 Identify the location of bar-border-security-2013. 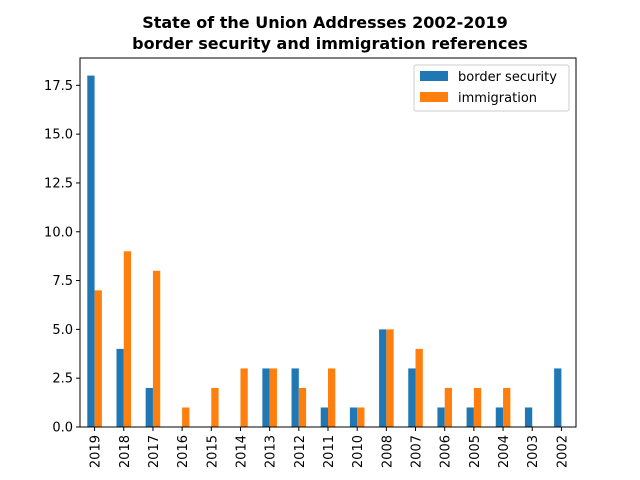
(266, 397).